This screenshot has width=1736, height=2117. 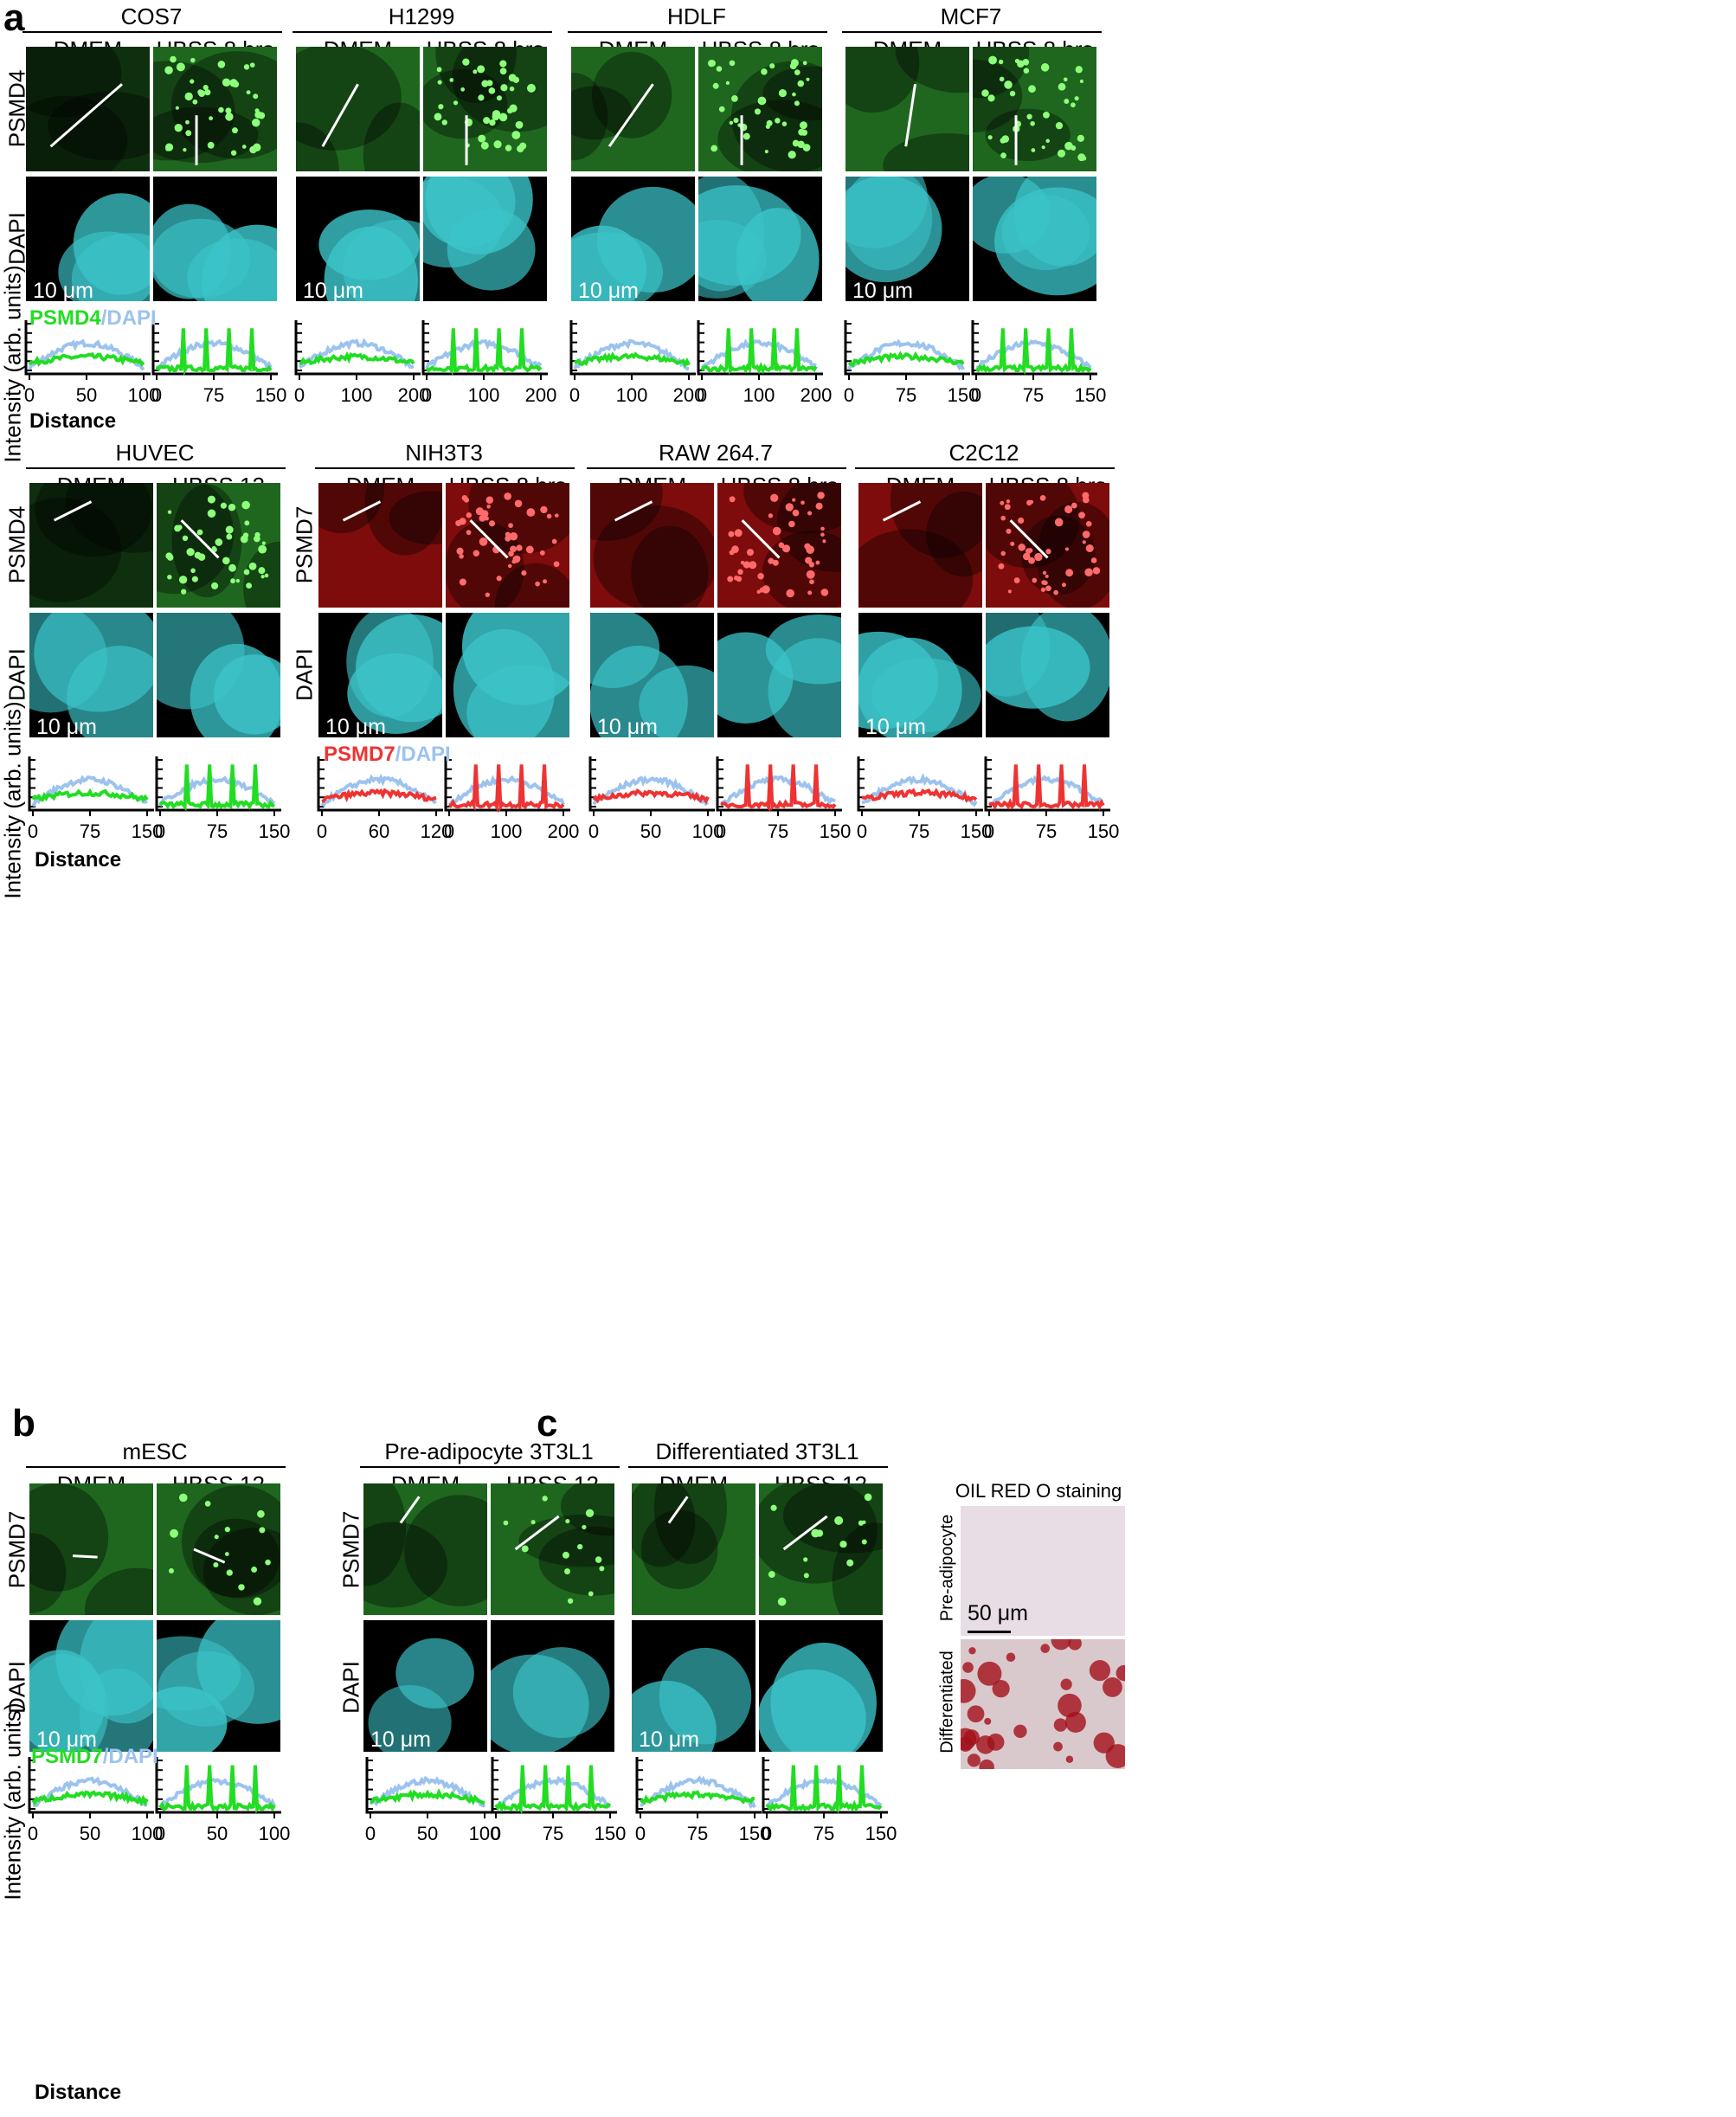 What do you see at coordinates (425, 1686) in the screenshot?
I see `dapi-dmem-image` at bounding box center [425, 1686].